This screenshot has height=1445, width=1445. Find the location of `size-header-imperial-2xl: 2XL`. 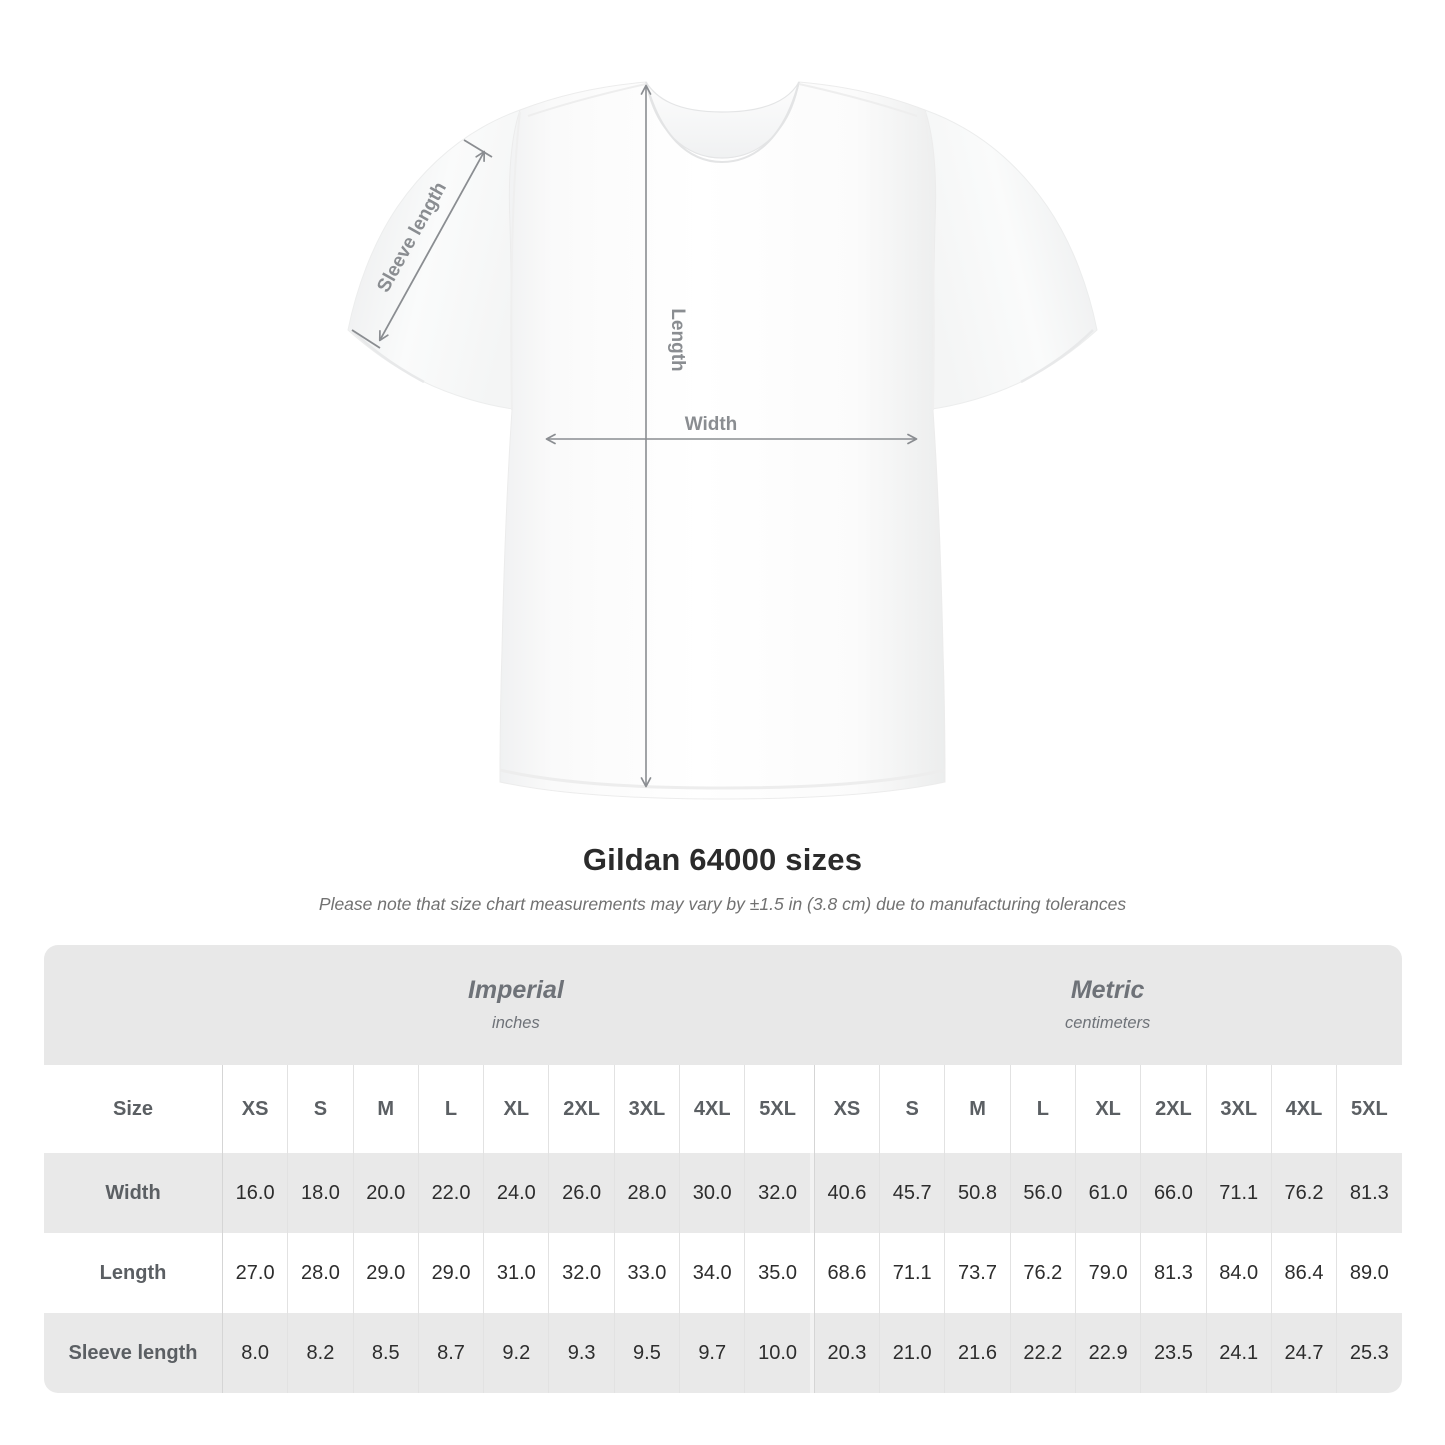

size-header-imperial-2xl: 2XL is located at coordinates (581, 1109).